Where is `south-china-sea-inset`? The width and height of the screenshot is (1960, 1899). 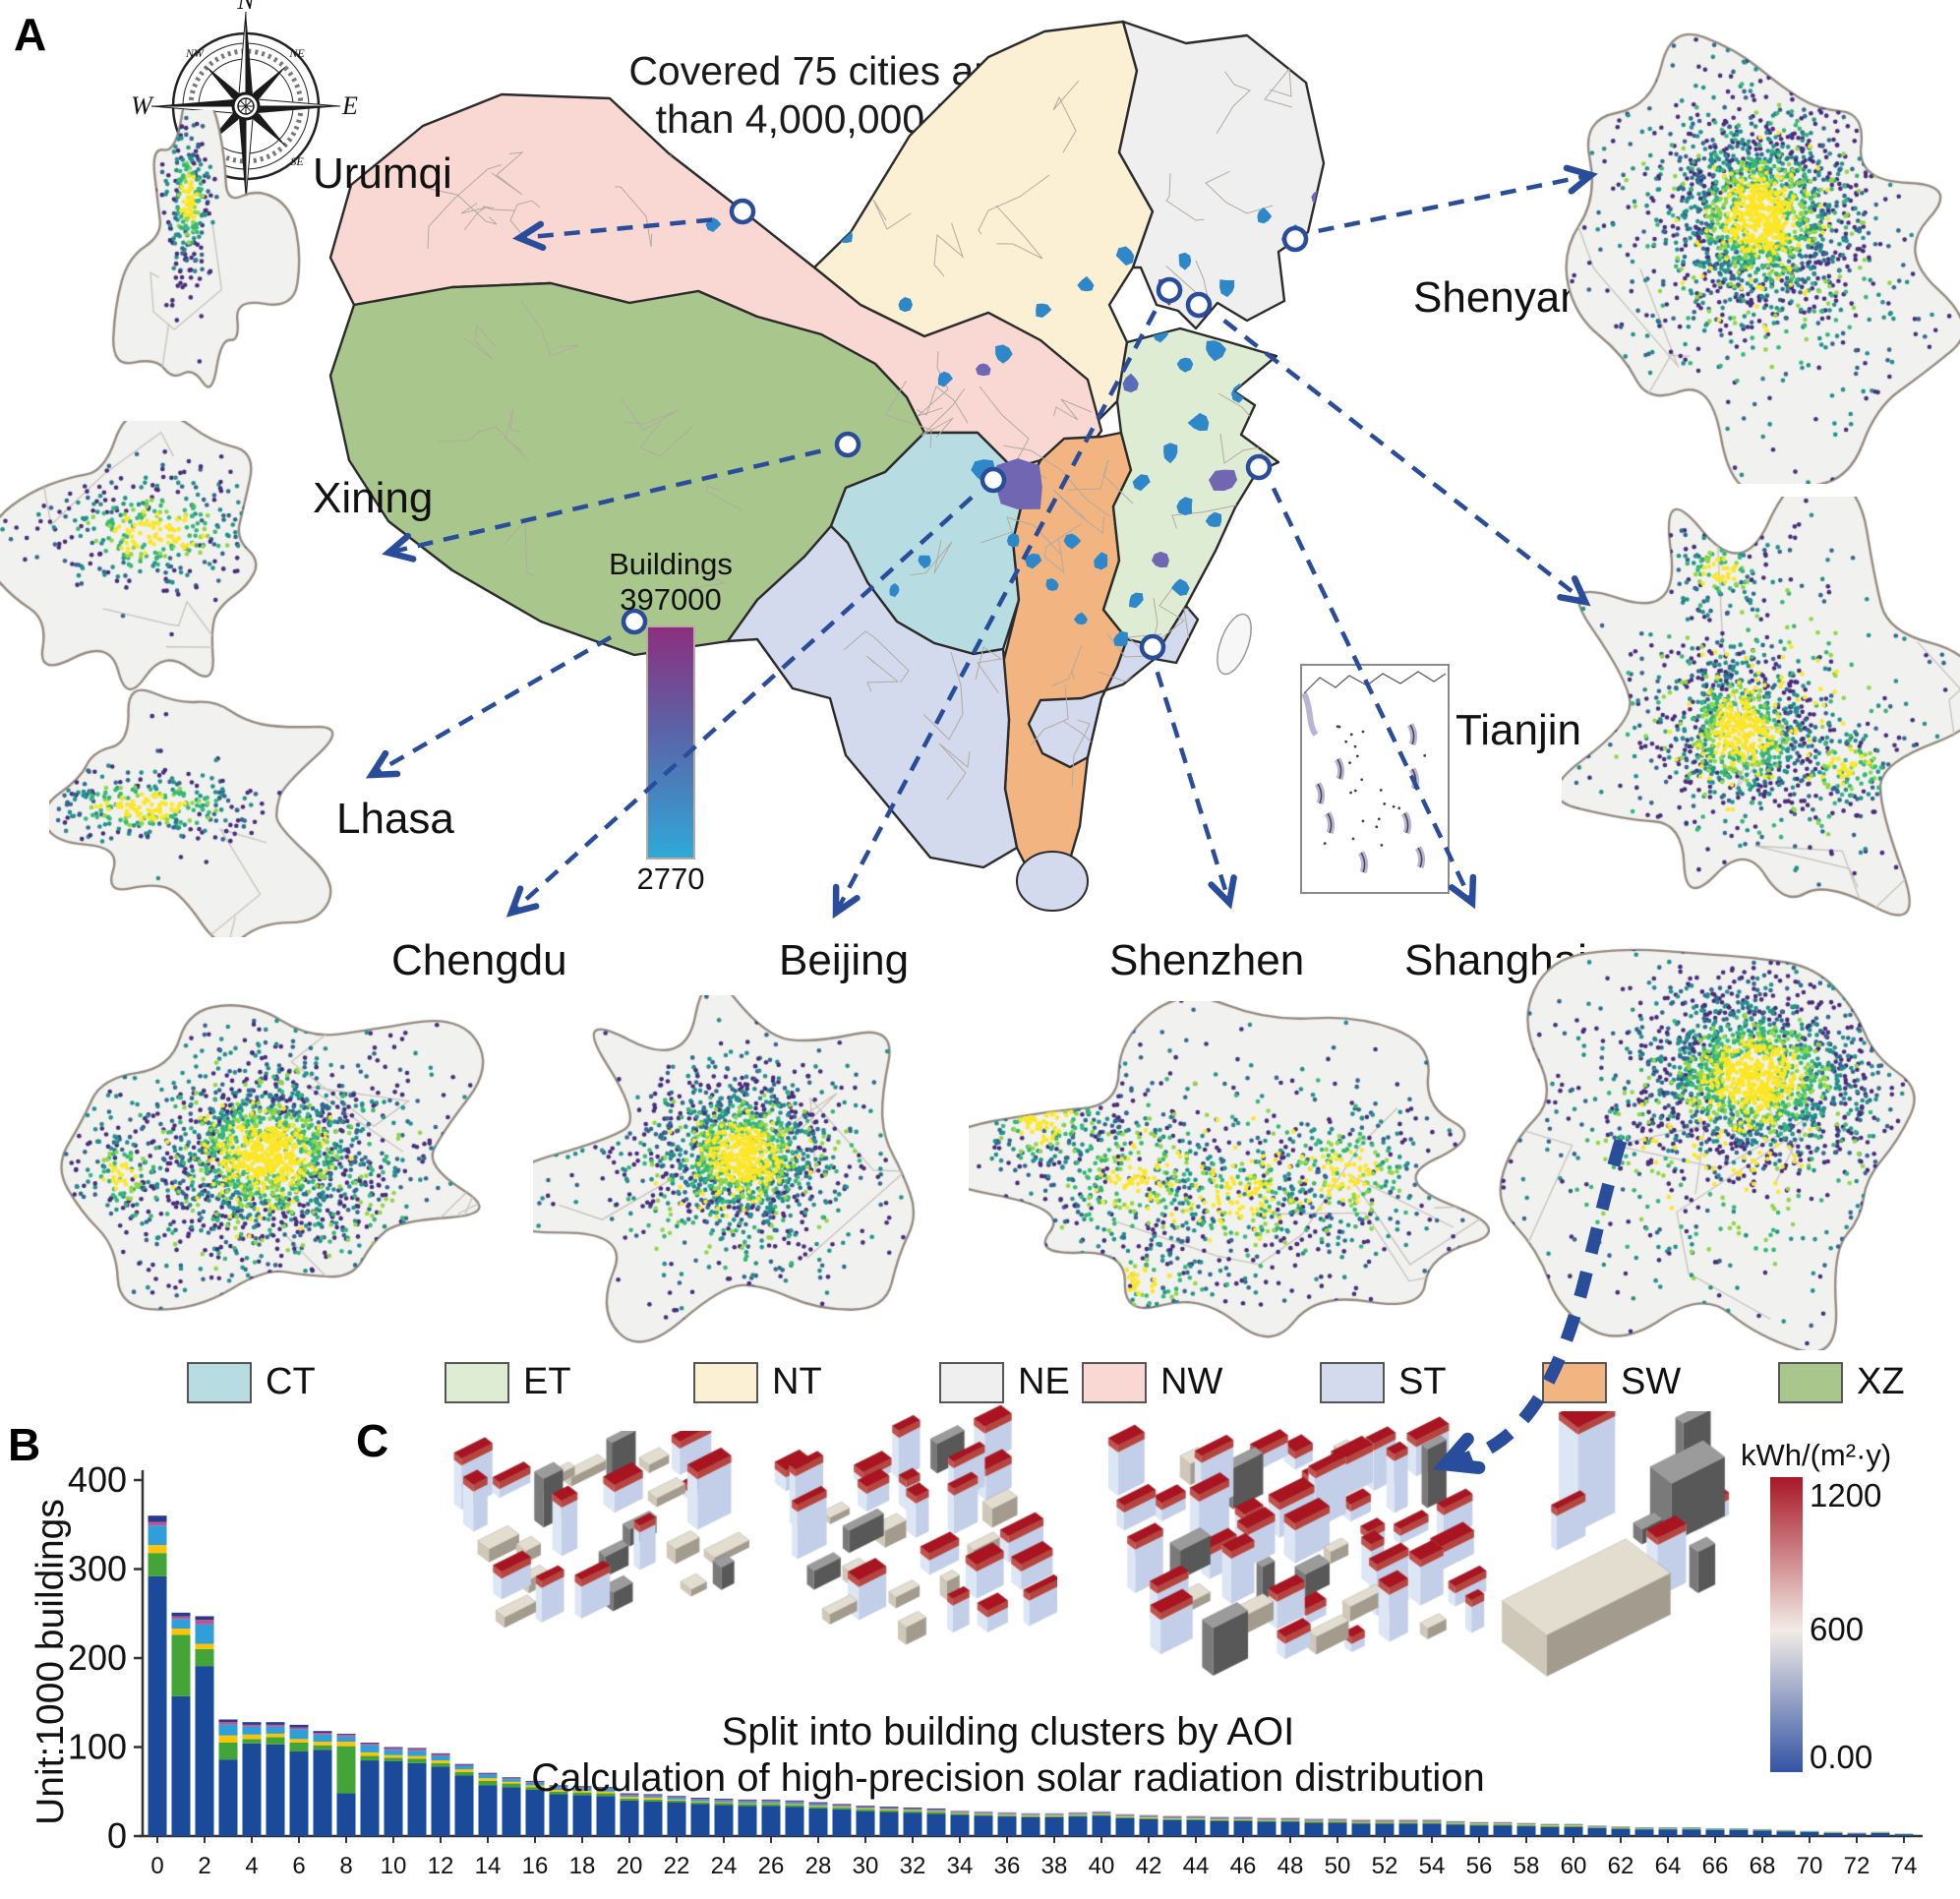 south-china-sea-inset is located at coordinates (1375, 779).